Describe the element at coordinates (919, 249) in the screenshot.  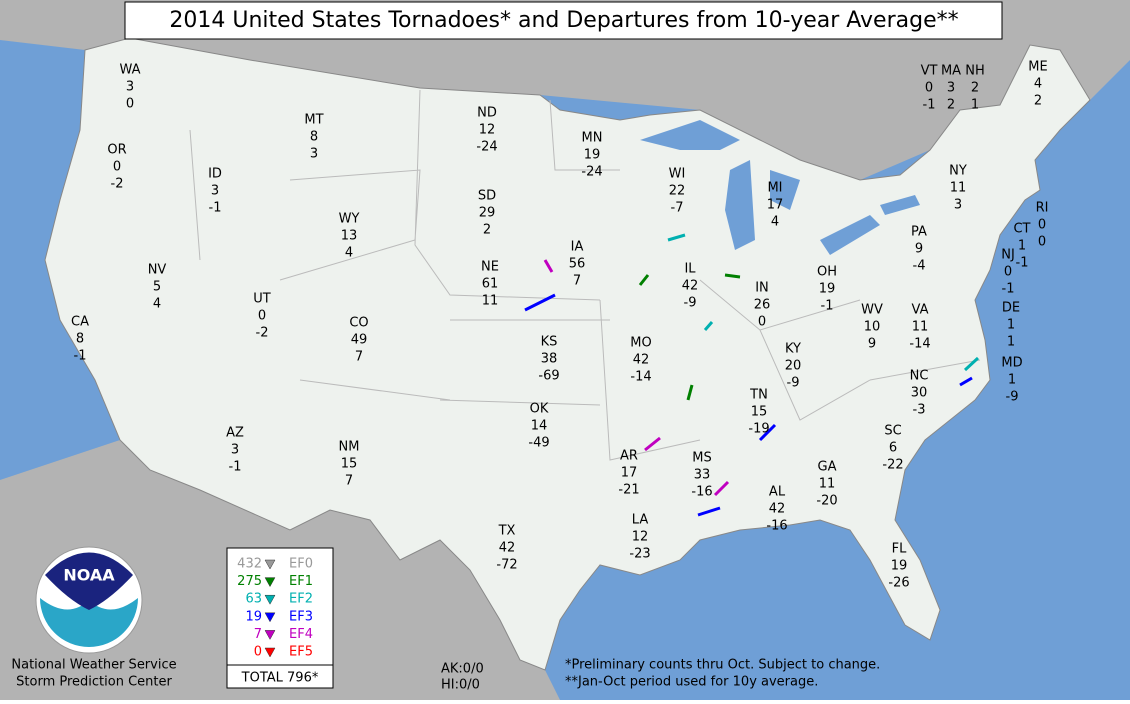
I see `tornado-count: 9` at that location.